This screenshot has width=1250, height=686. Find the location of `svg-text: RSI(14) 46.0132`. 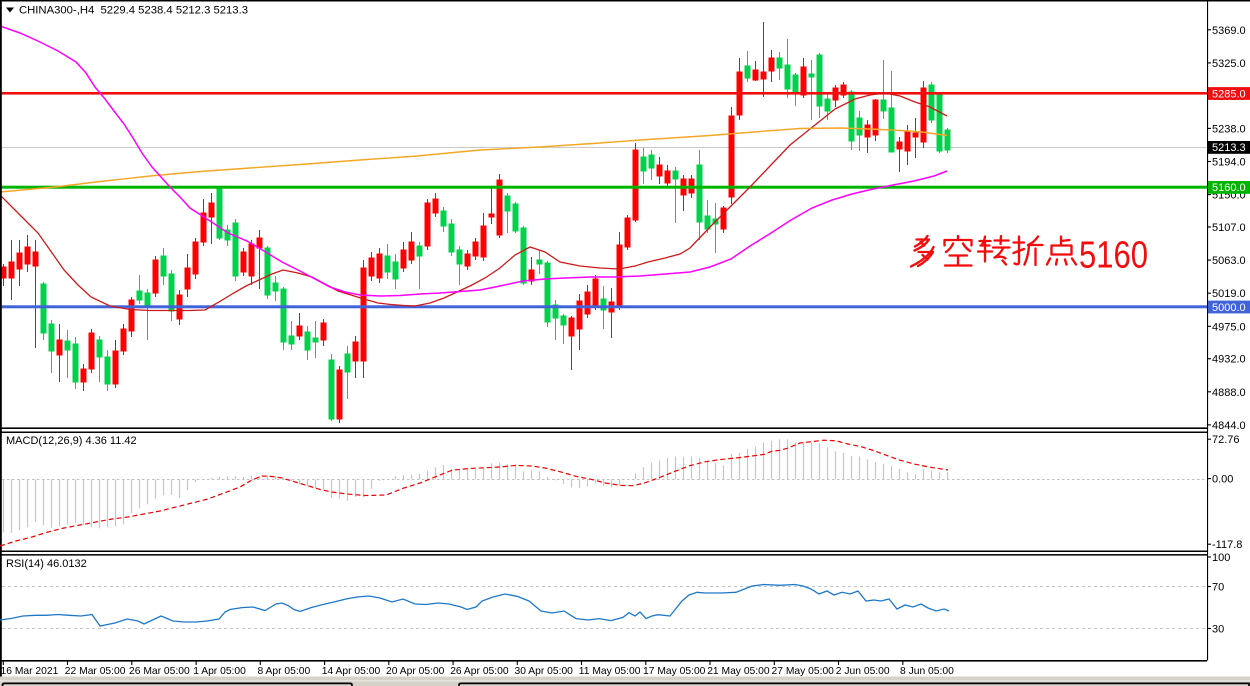

svg-text: RSI(14) 46.0132 is located at coordinates (46, 564).